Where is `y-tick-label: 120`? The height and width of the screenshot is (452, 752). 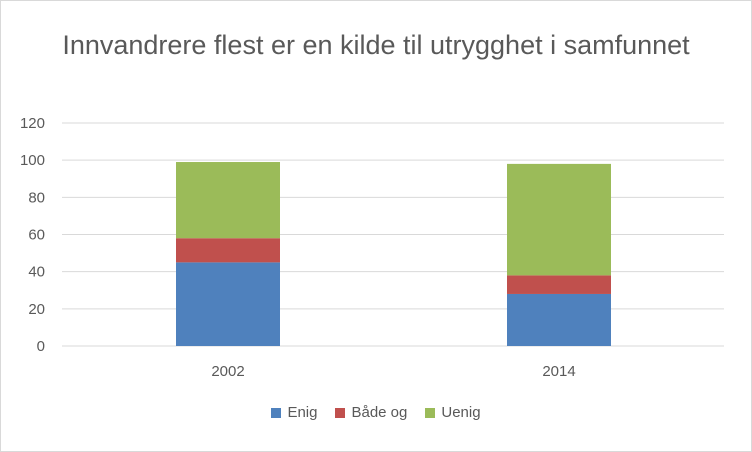 y-tick-label: 120 is located at coordinates (32, 123).